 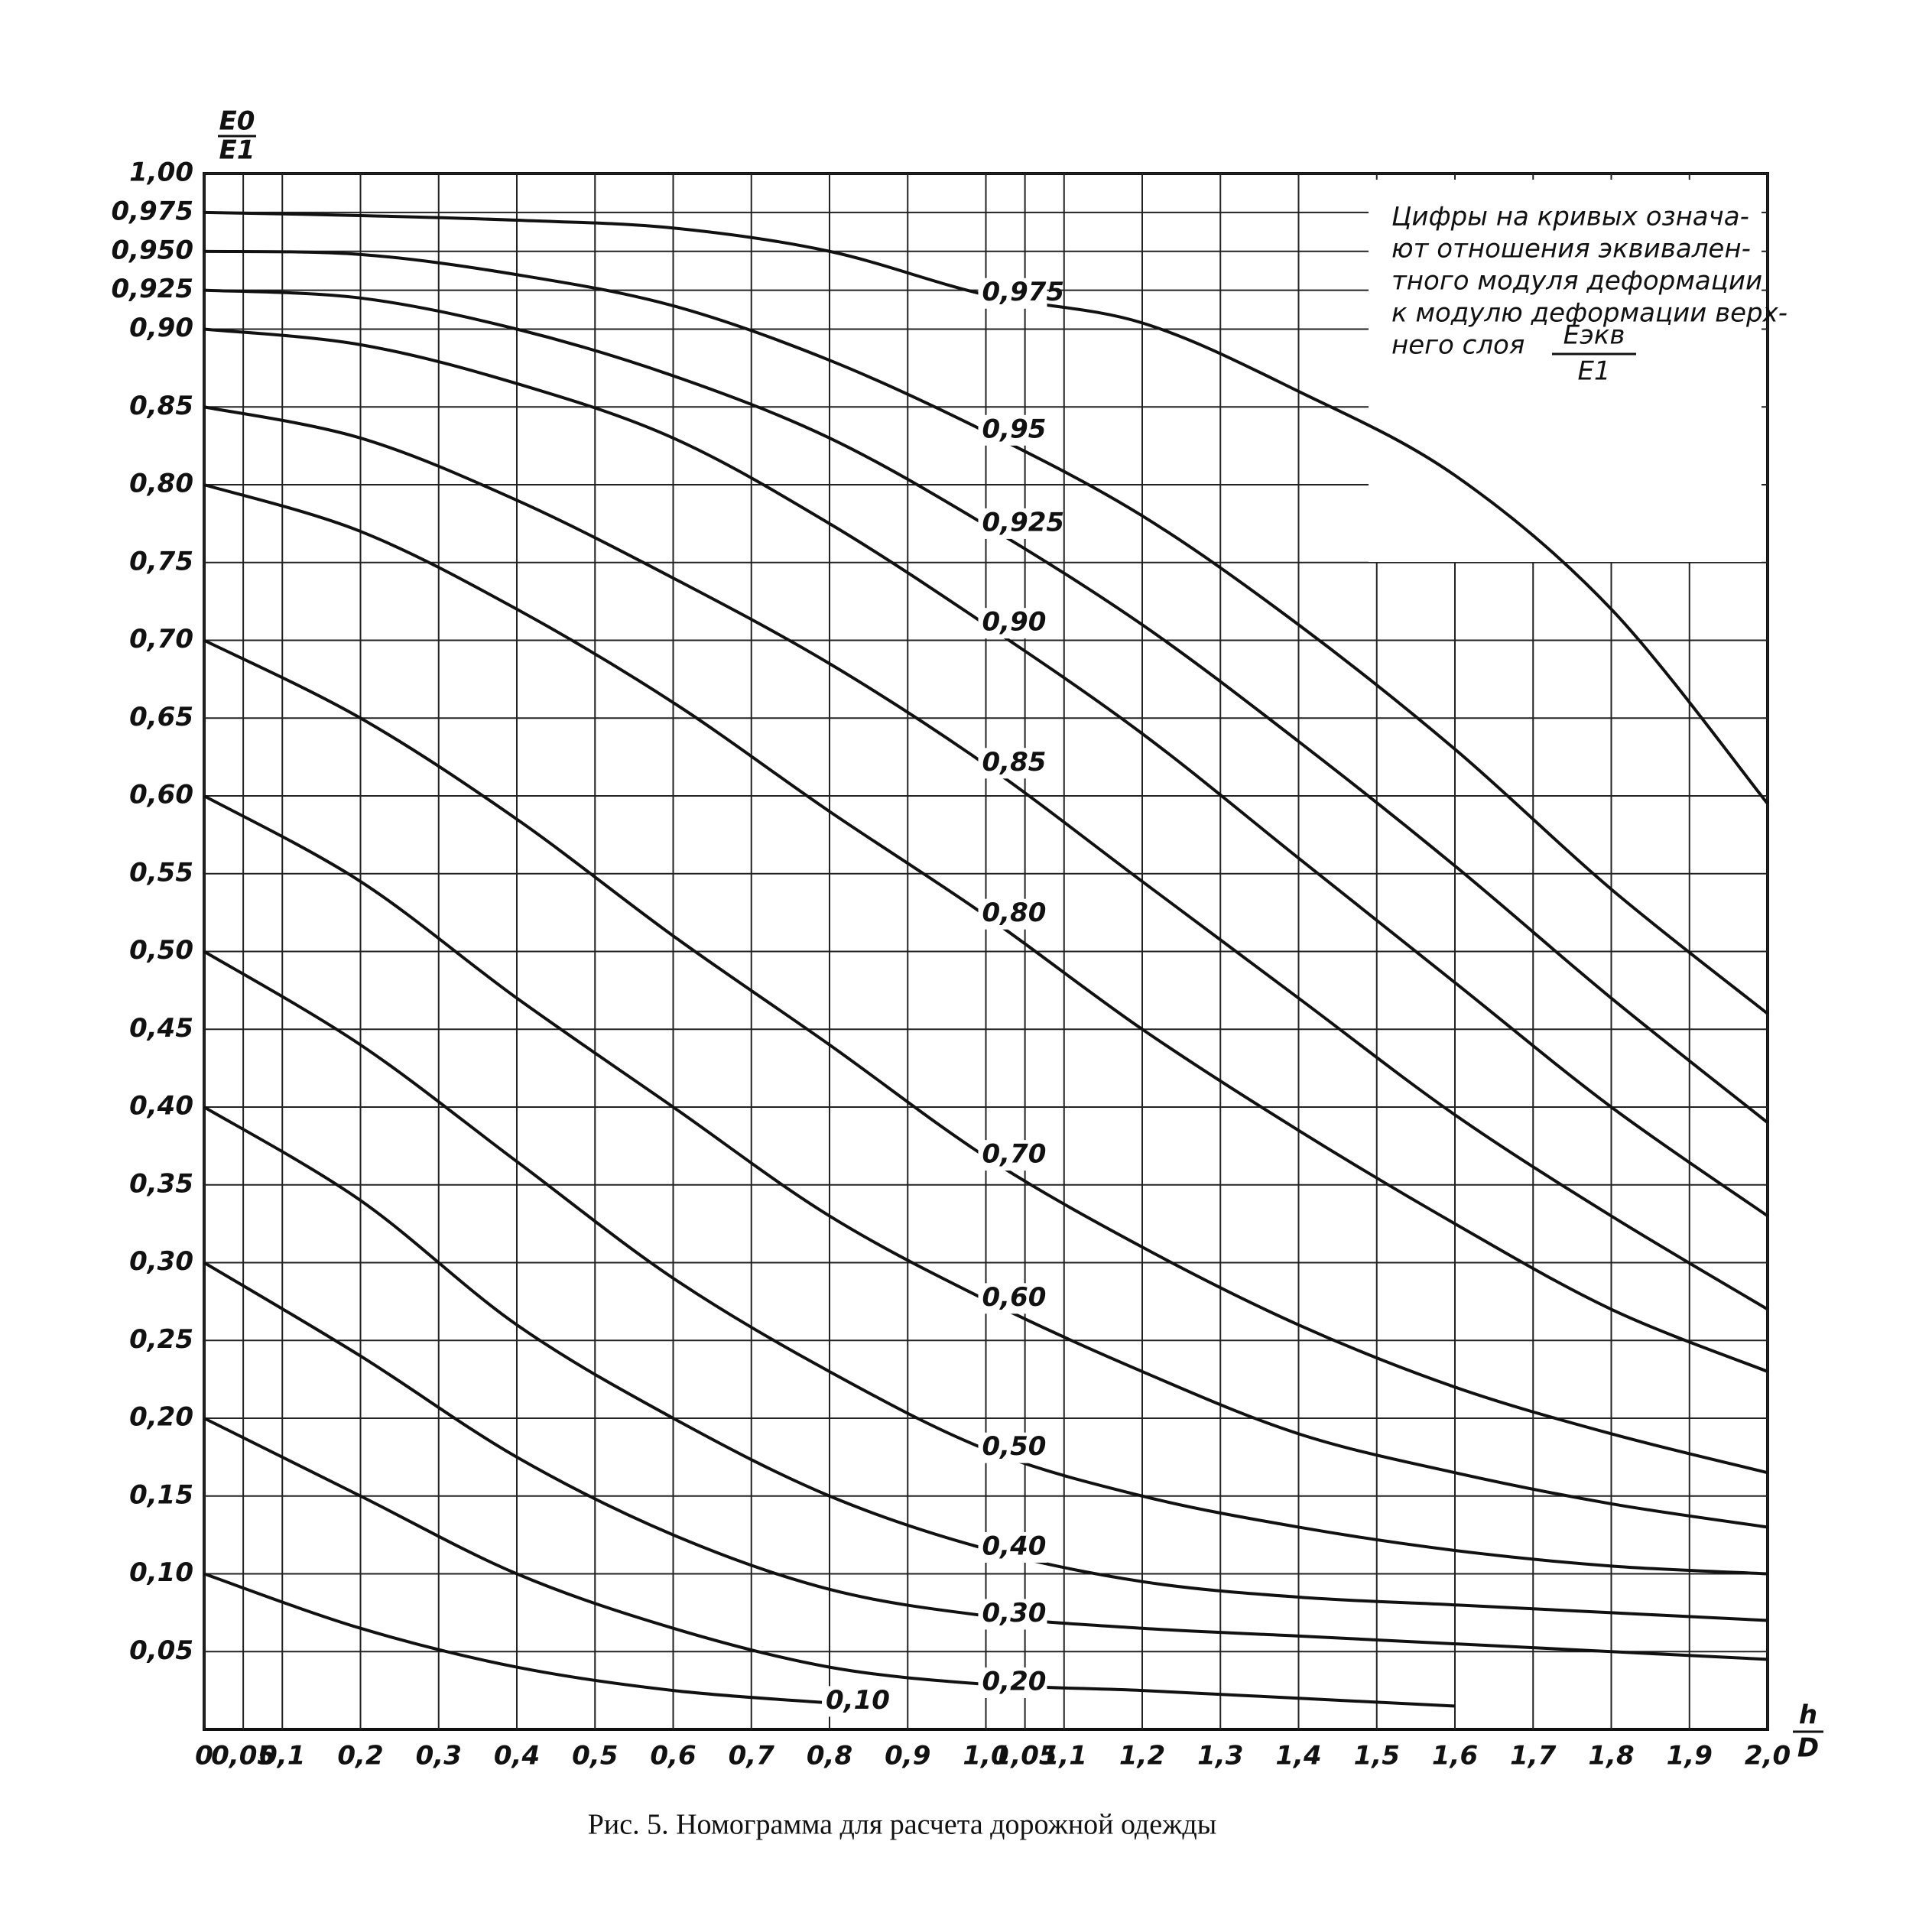 I want to click on y-tick-label: 0,10, so click(x=161, y=1572).